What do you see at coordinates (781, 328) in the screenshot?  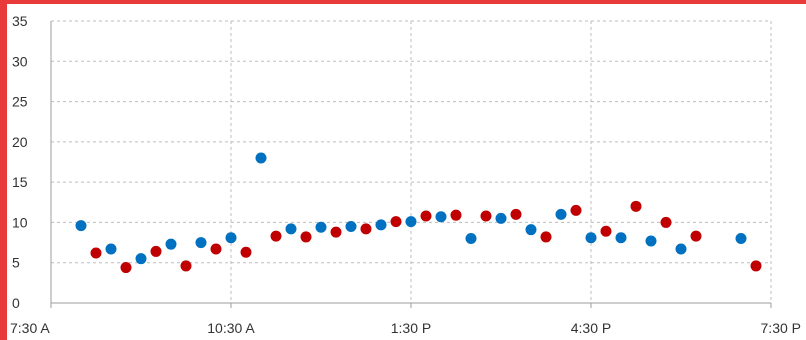 I see `x-tick-label: 7:30 P` at bounding box center [781, 328].